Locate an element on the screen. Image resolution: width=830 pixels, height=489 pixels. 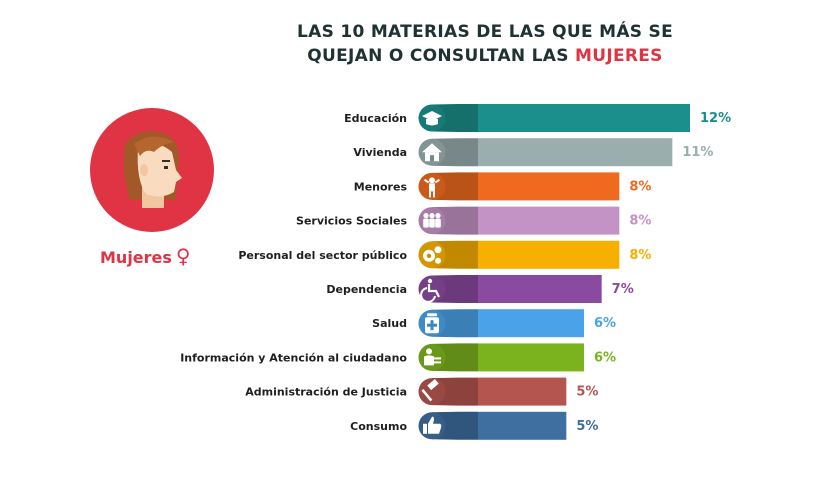
category-label: Personal del sector público is located at coordinates (322, 255).